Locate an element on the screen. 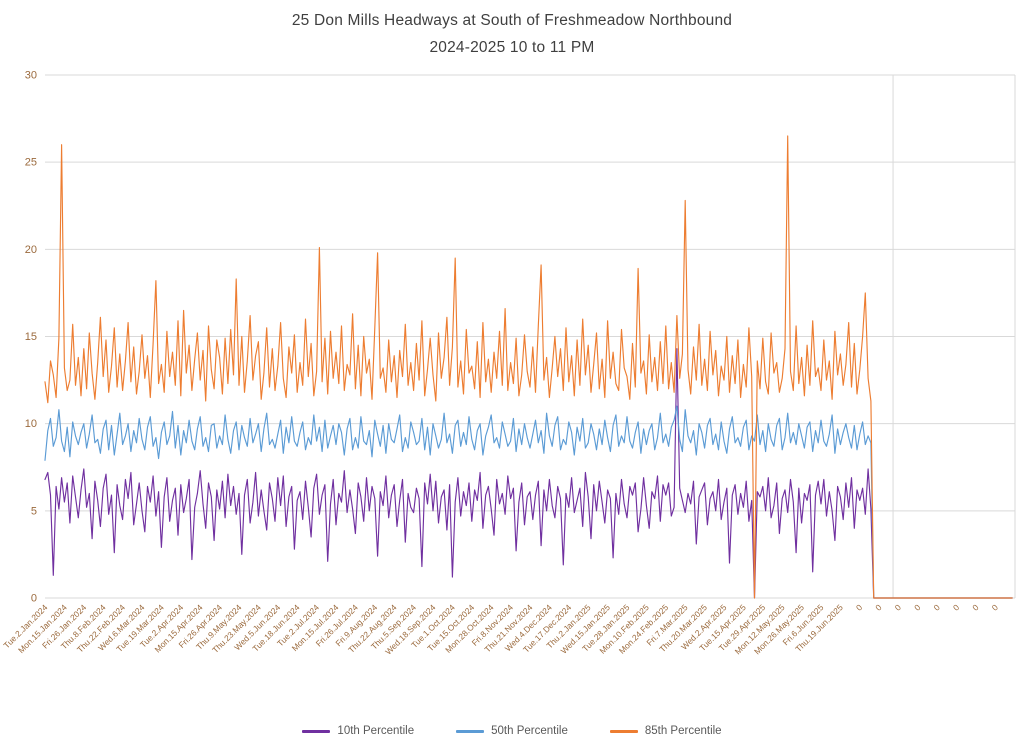 Image resolution: width=1024 pixels, height=743 pixels. legend-label-10th: 10th Percentile is located at coordinates (376, 731).